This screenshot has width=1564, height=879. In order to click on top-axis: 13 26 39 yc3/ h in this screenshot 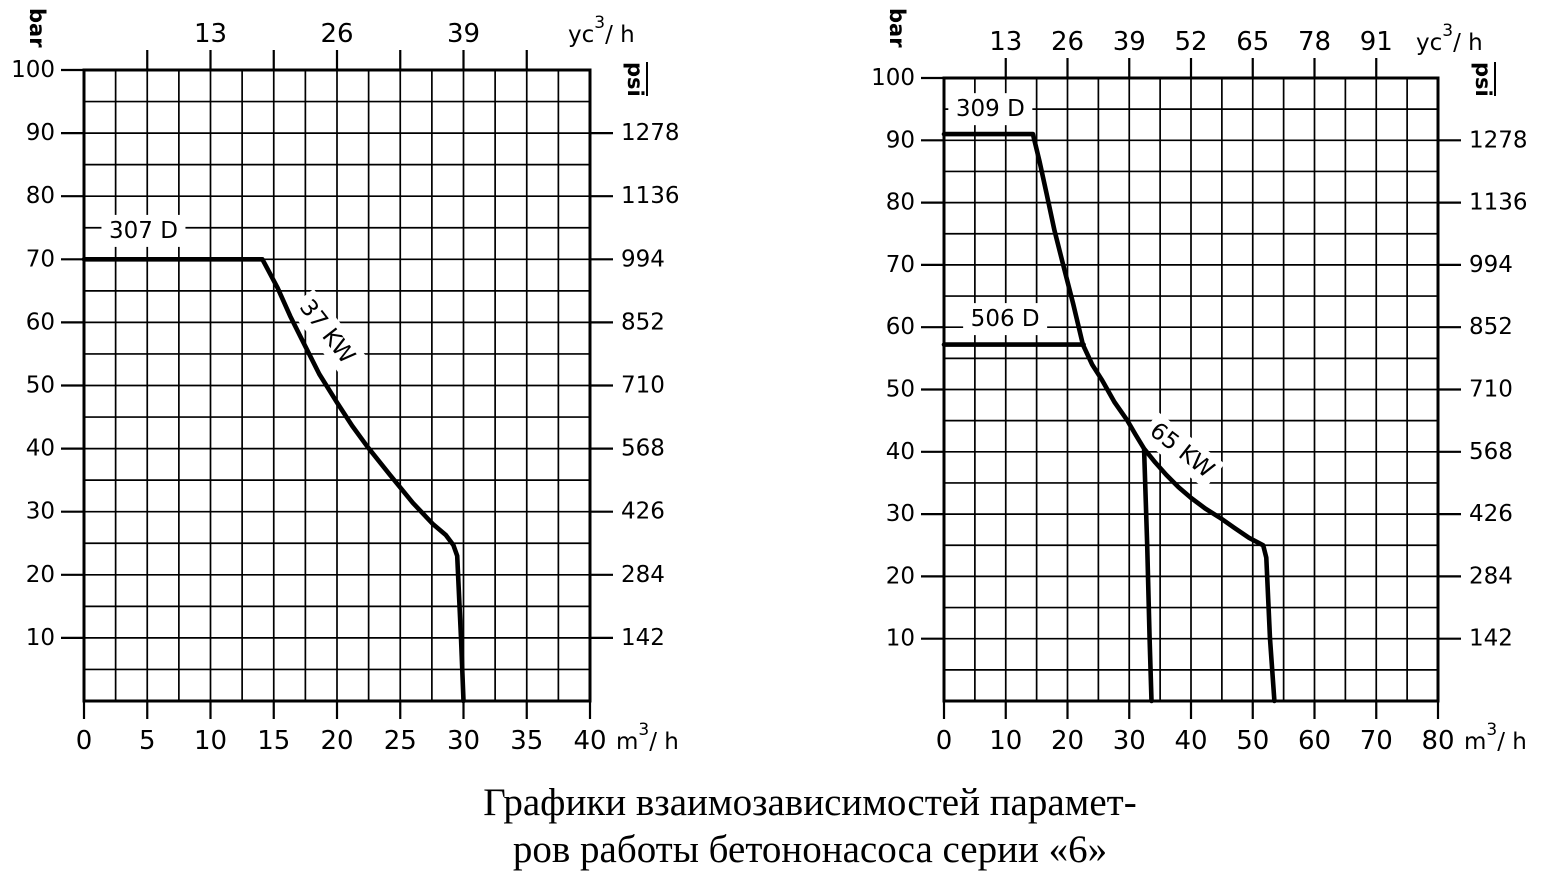, I will do `click(390, 41)`.